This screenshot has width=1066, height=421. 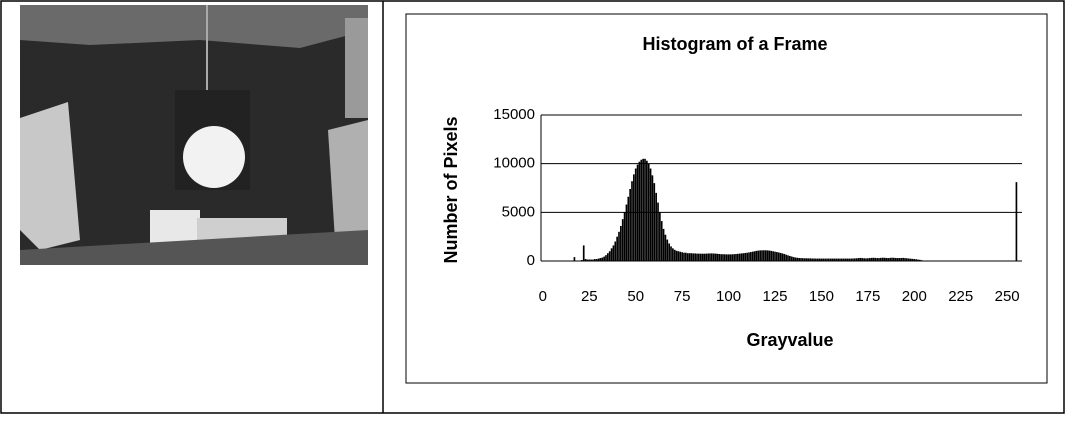 I want to click on y-tick-label: 10000, so click(x=514, y=163).